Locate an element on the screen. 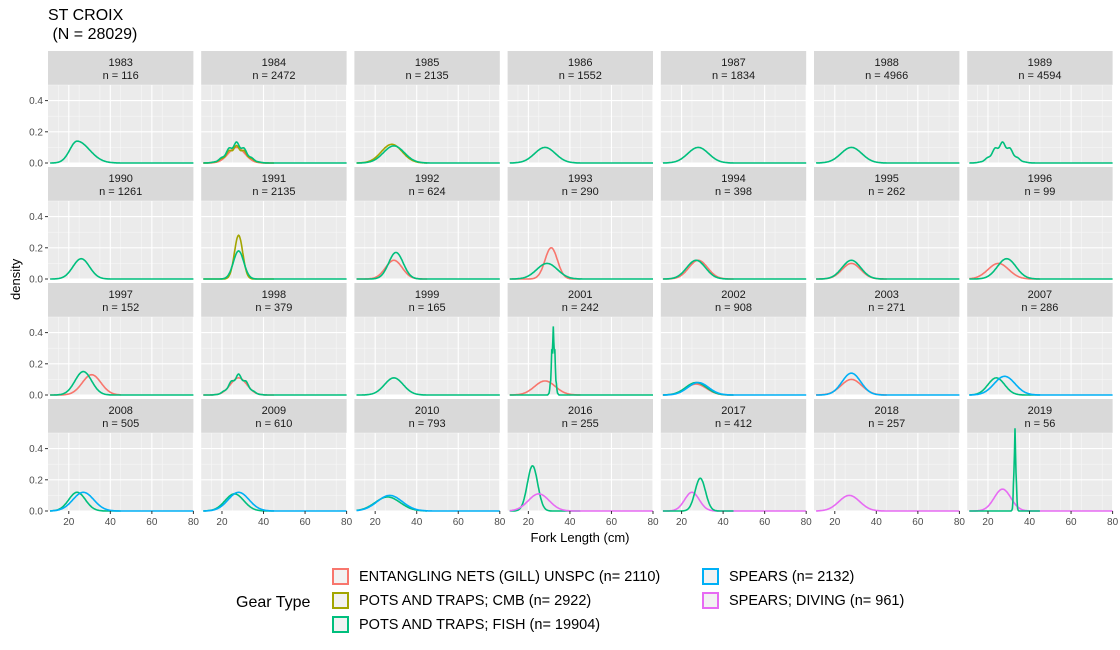 The image size is (1120, 650). strip-n: n = 4966 is located at coordinates (886, 76).